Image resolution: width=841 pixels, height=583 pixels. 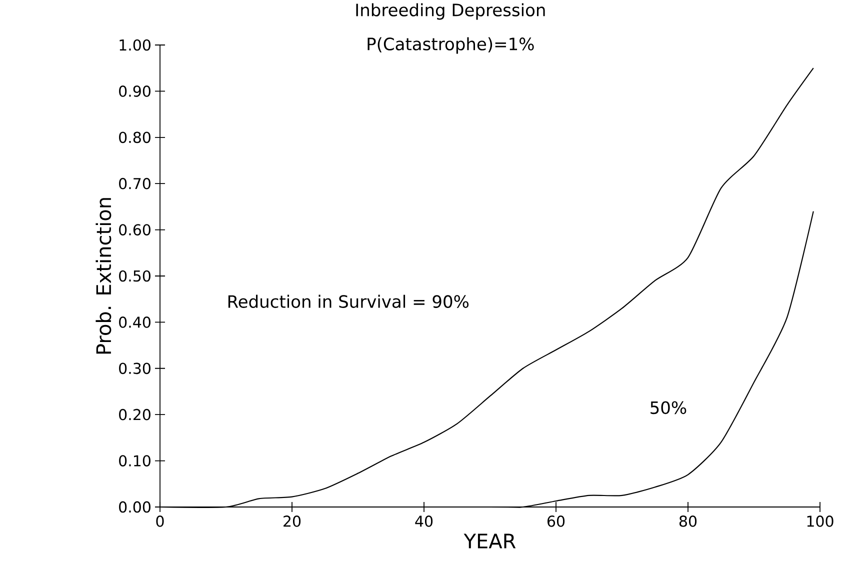 I want to click on x-tick-label: 20, so click(x=292, y=521).